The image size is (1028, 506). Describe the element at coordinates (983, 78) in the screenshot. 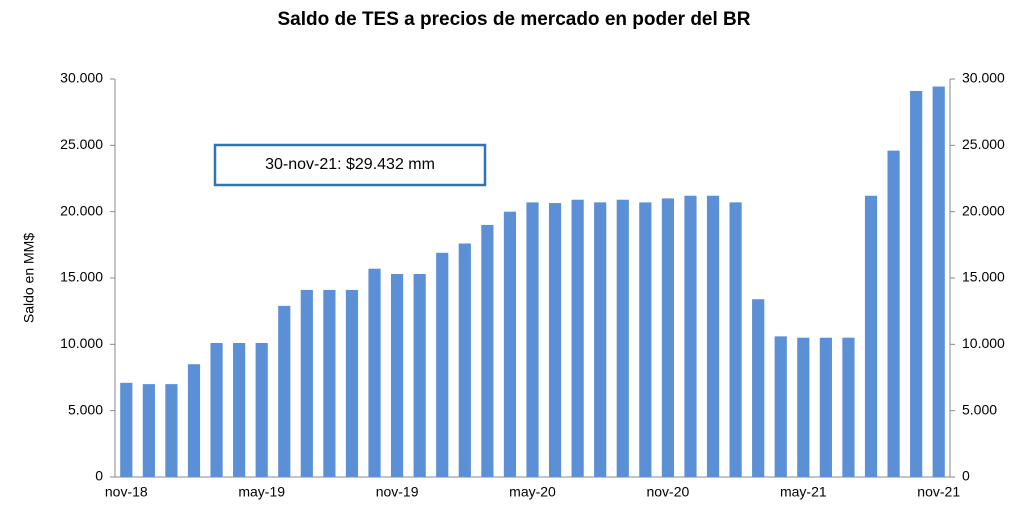

I see `y2-tick-label: 30.000` at that location.